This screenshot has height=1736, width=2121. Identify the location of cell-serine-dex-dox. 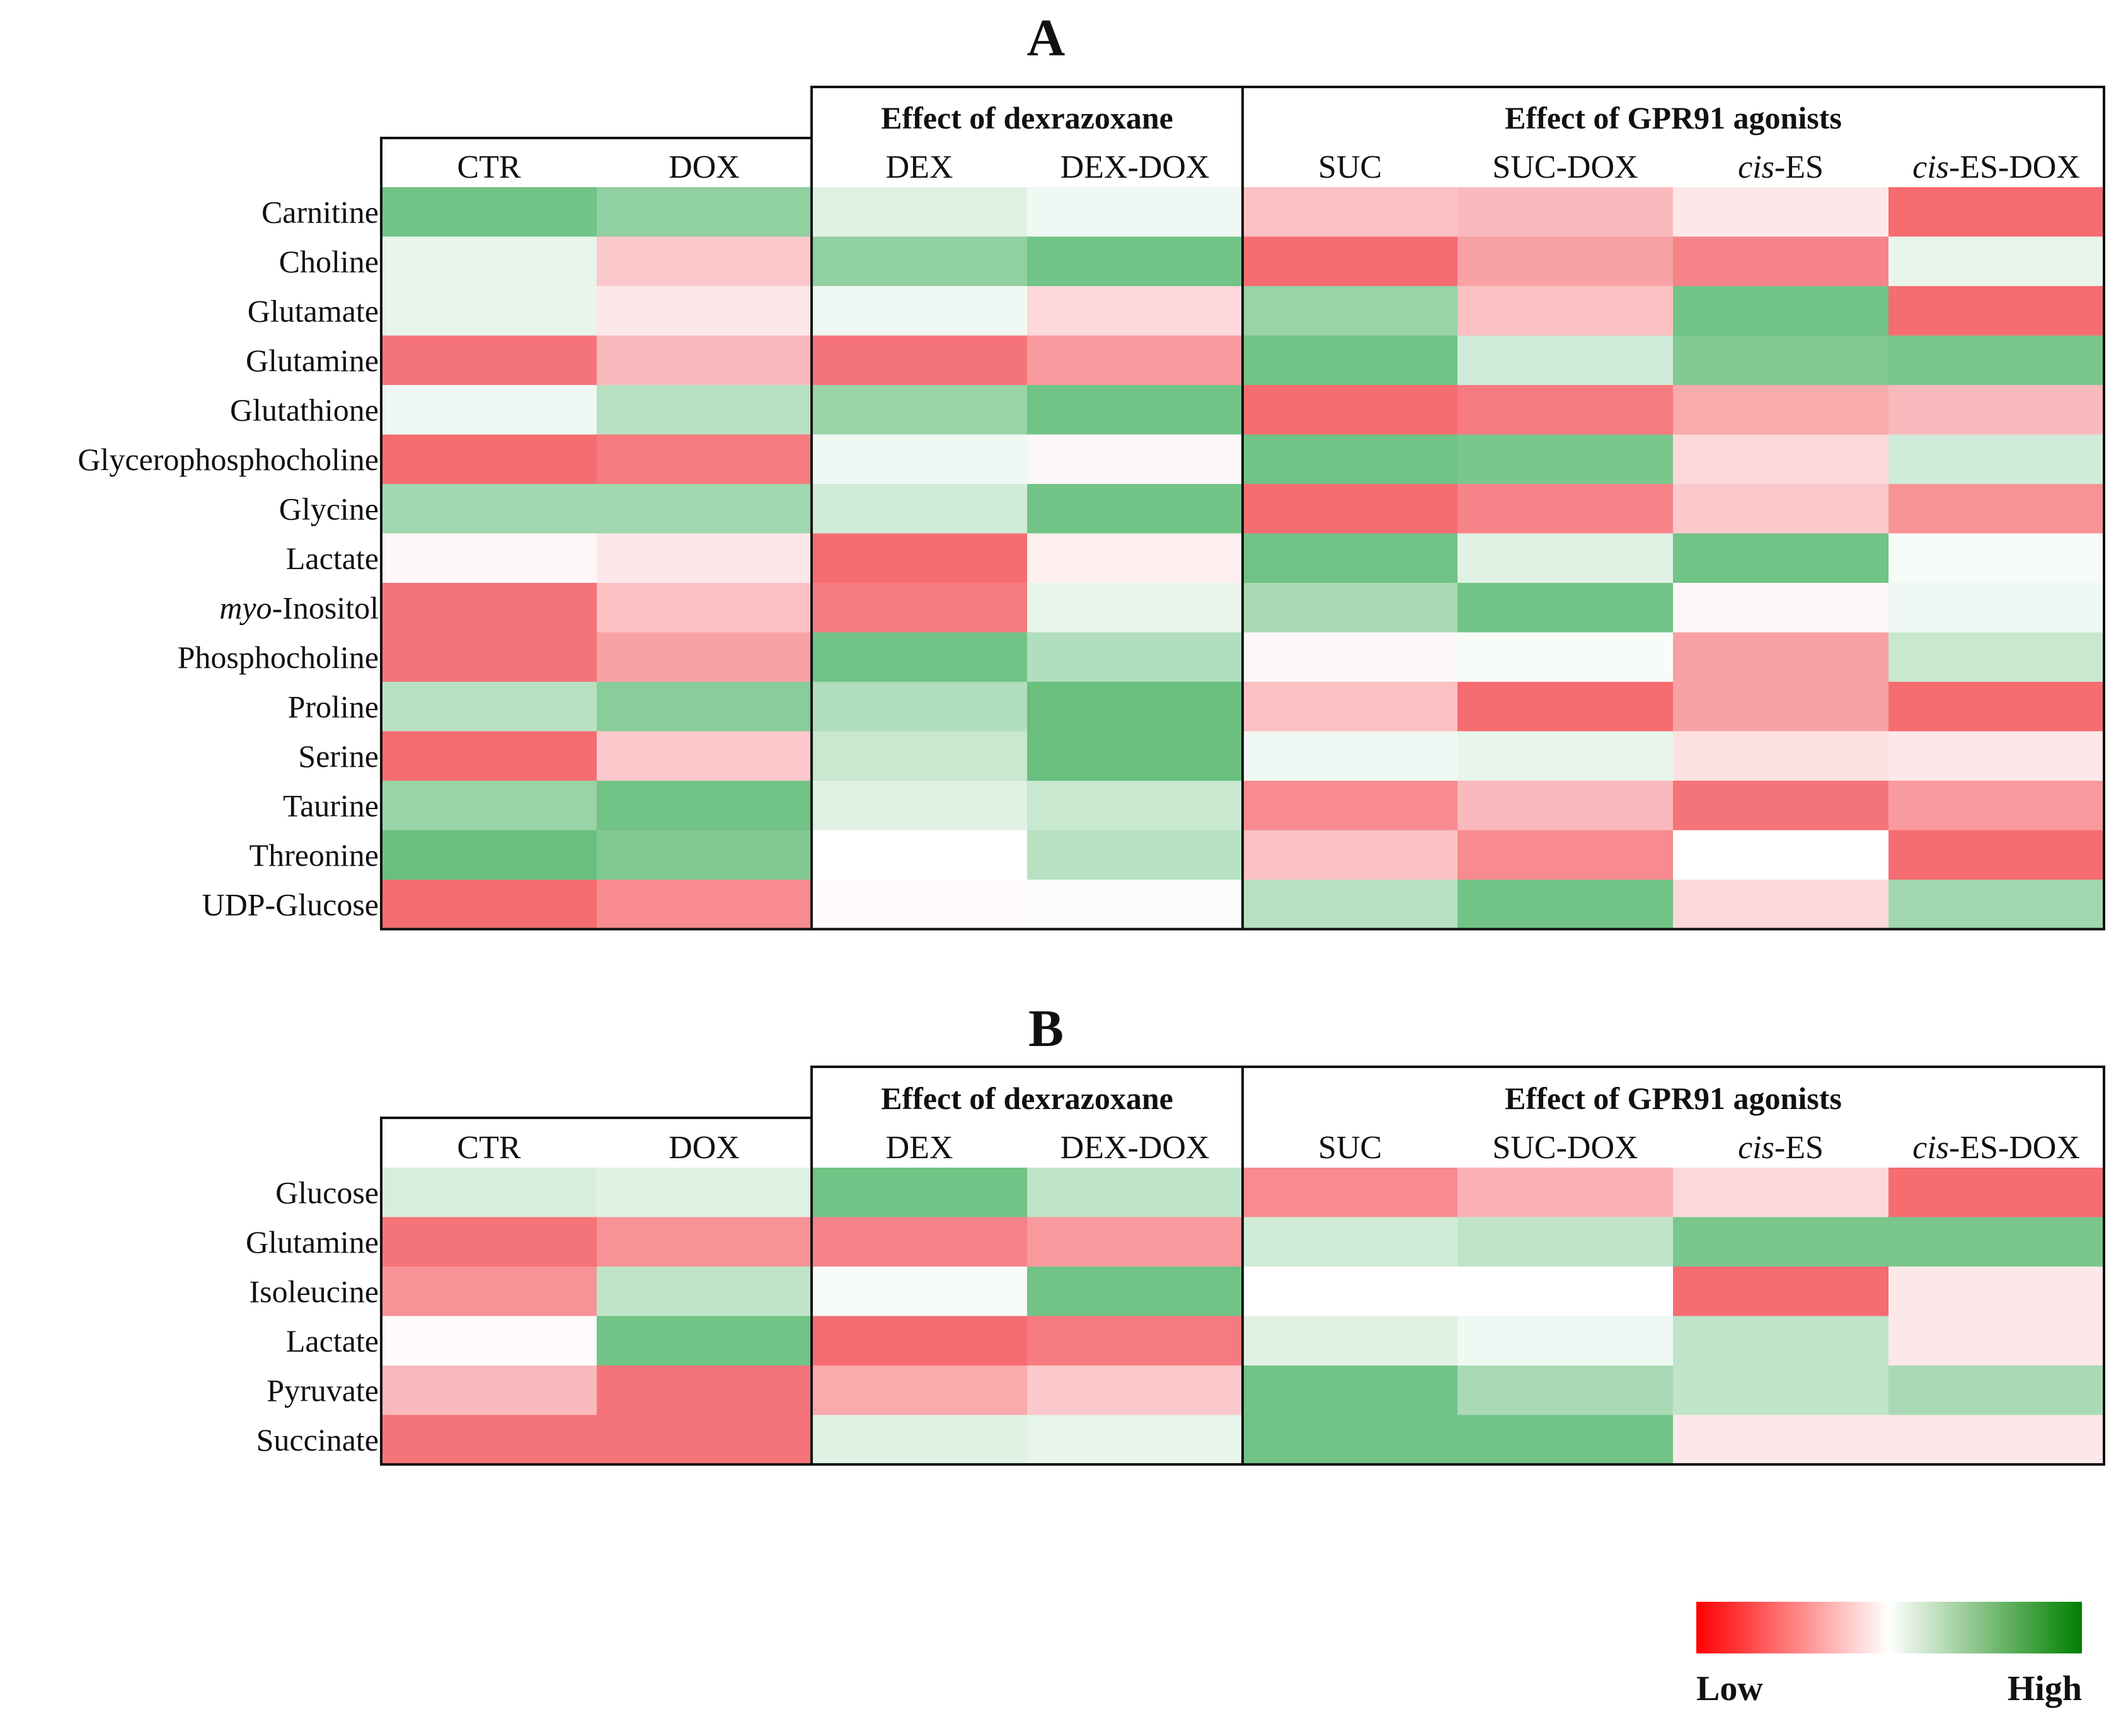
(1135, 756).